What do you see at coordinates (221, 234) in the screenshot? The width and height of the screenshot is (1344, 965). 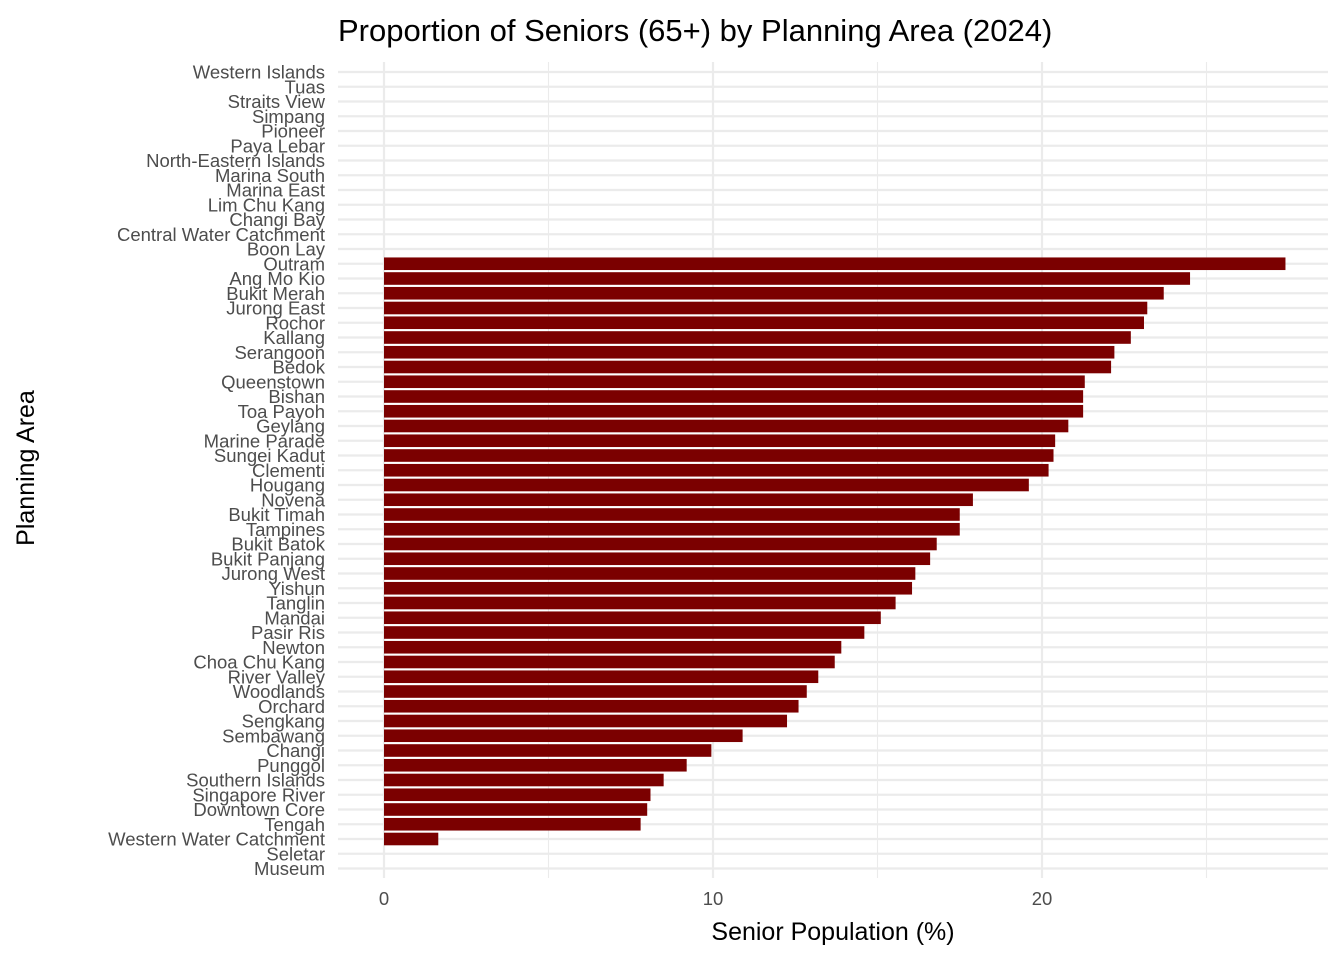 I see `y-tick-label: Central Water Catchment` at bounding box center [221, 234].